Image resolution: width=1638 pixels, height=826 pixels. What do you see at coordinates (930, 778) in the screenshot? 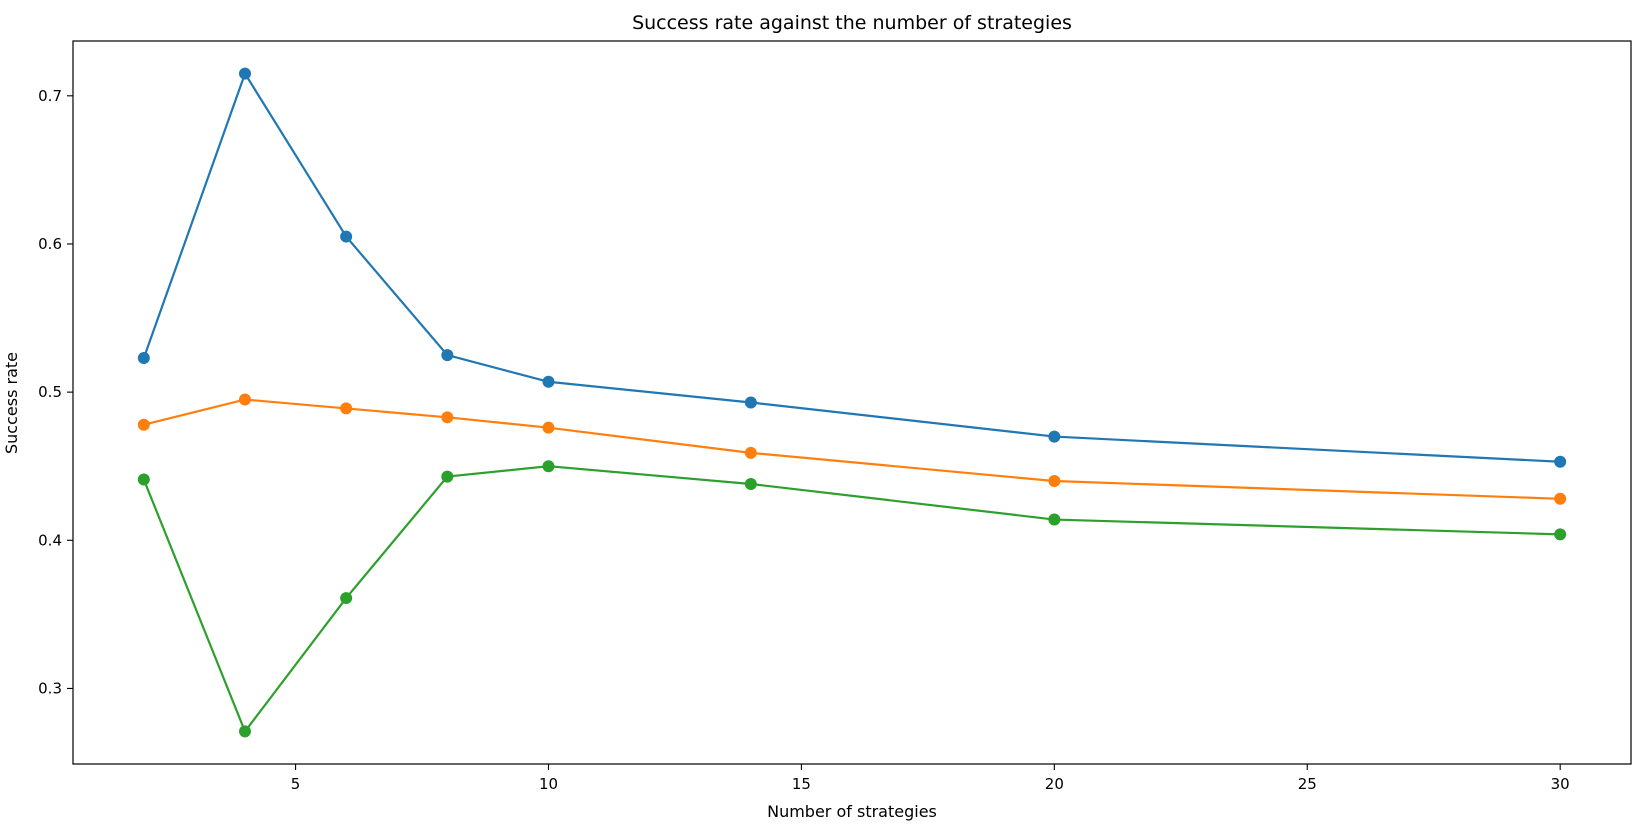
I see `x-axis-ticks: 5 10 15 20 25 30` at bounding box center [930, 778].